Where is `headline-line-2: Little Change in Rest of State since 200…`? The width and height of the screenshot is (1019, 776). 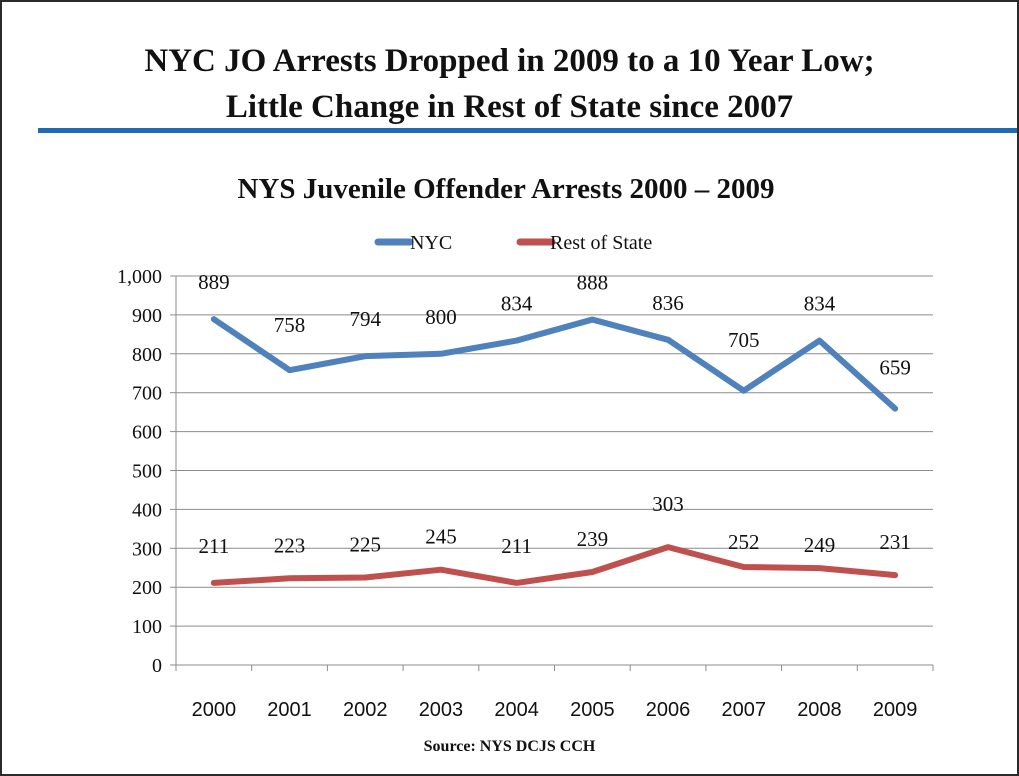
headline-line-2: Little Change in Rest of State since 200… is located at coordinates (509, 107).